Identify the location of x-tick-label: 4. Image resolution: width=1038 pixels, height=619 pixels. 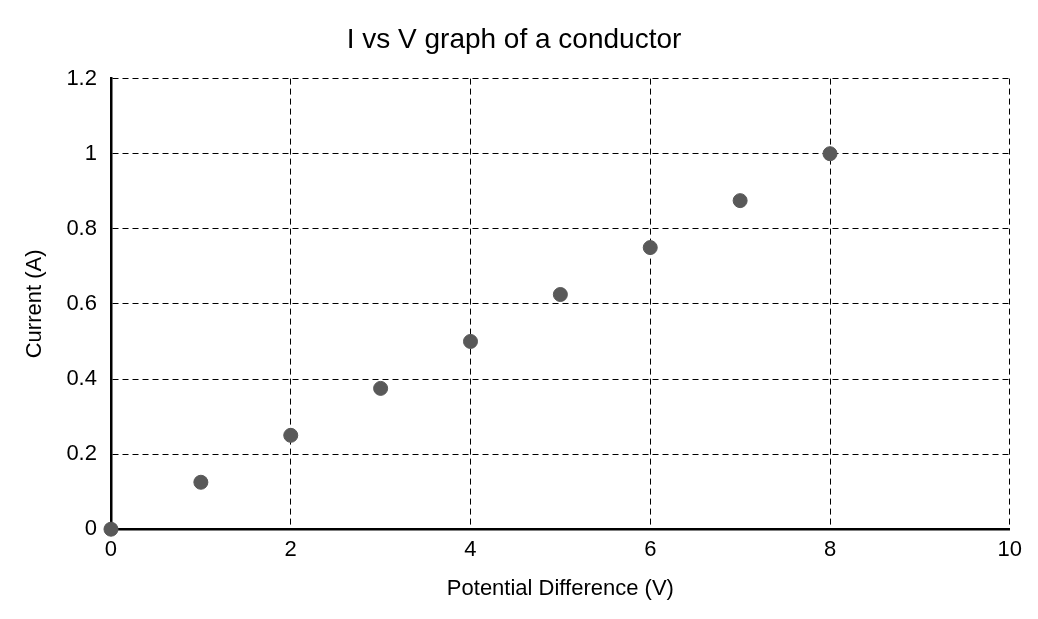
(470, 549).